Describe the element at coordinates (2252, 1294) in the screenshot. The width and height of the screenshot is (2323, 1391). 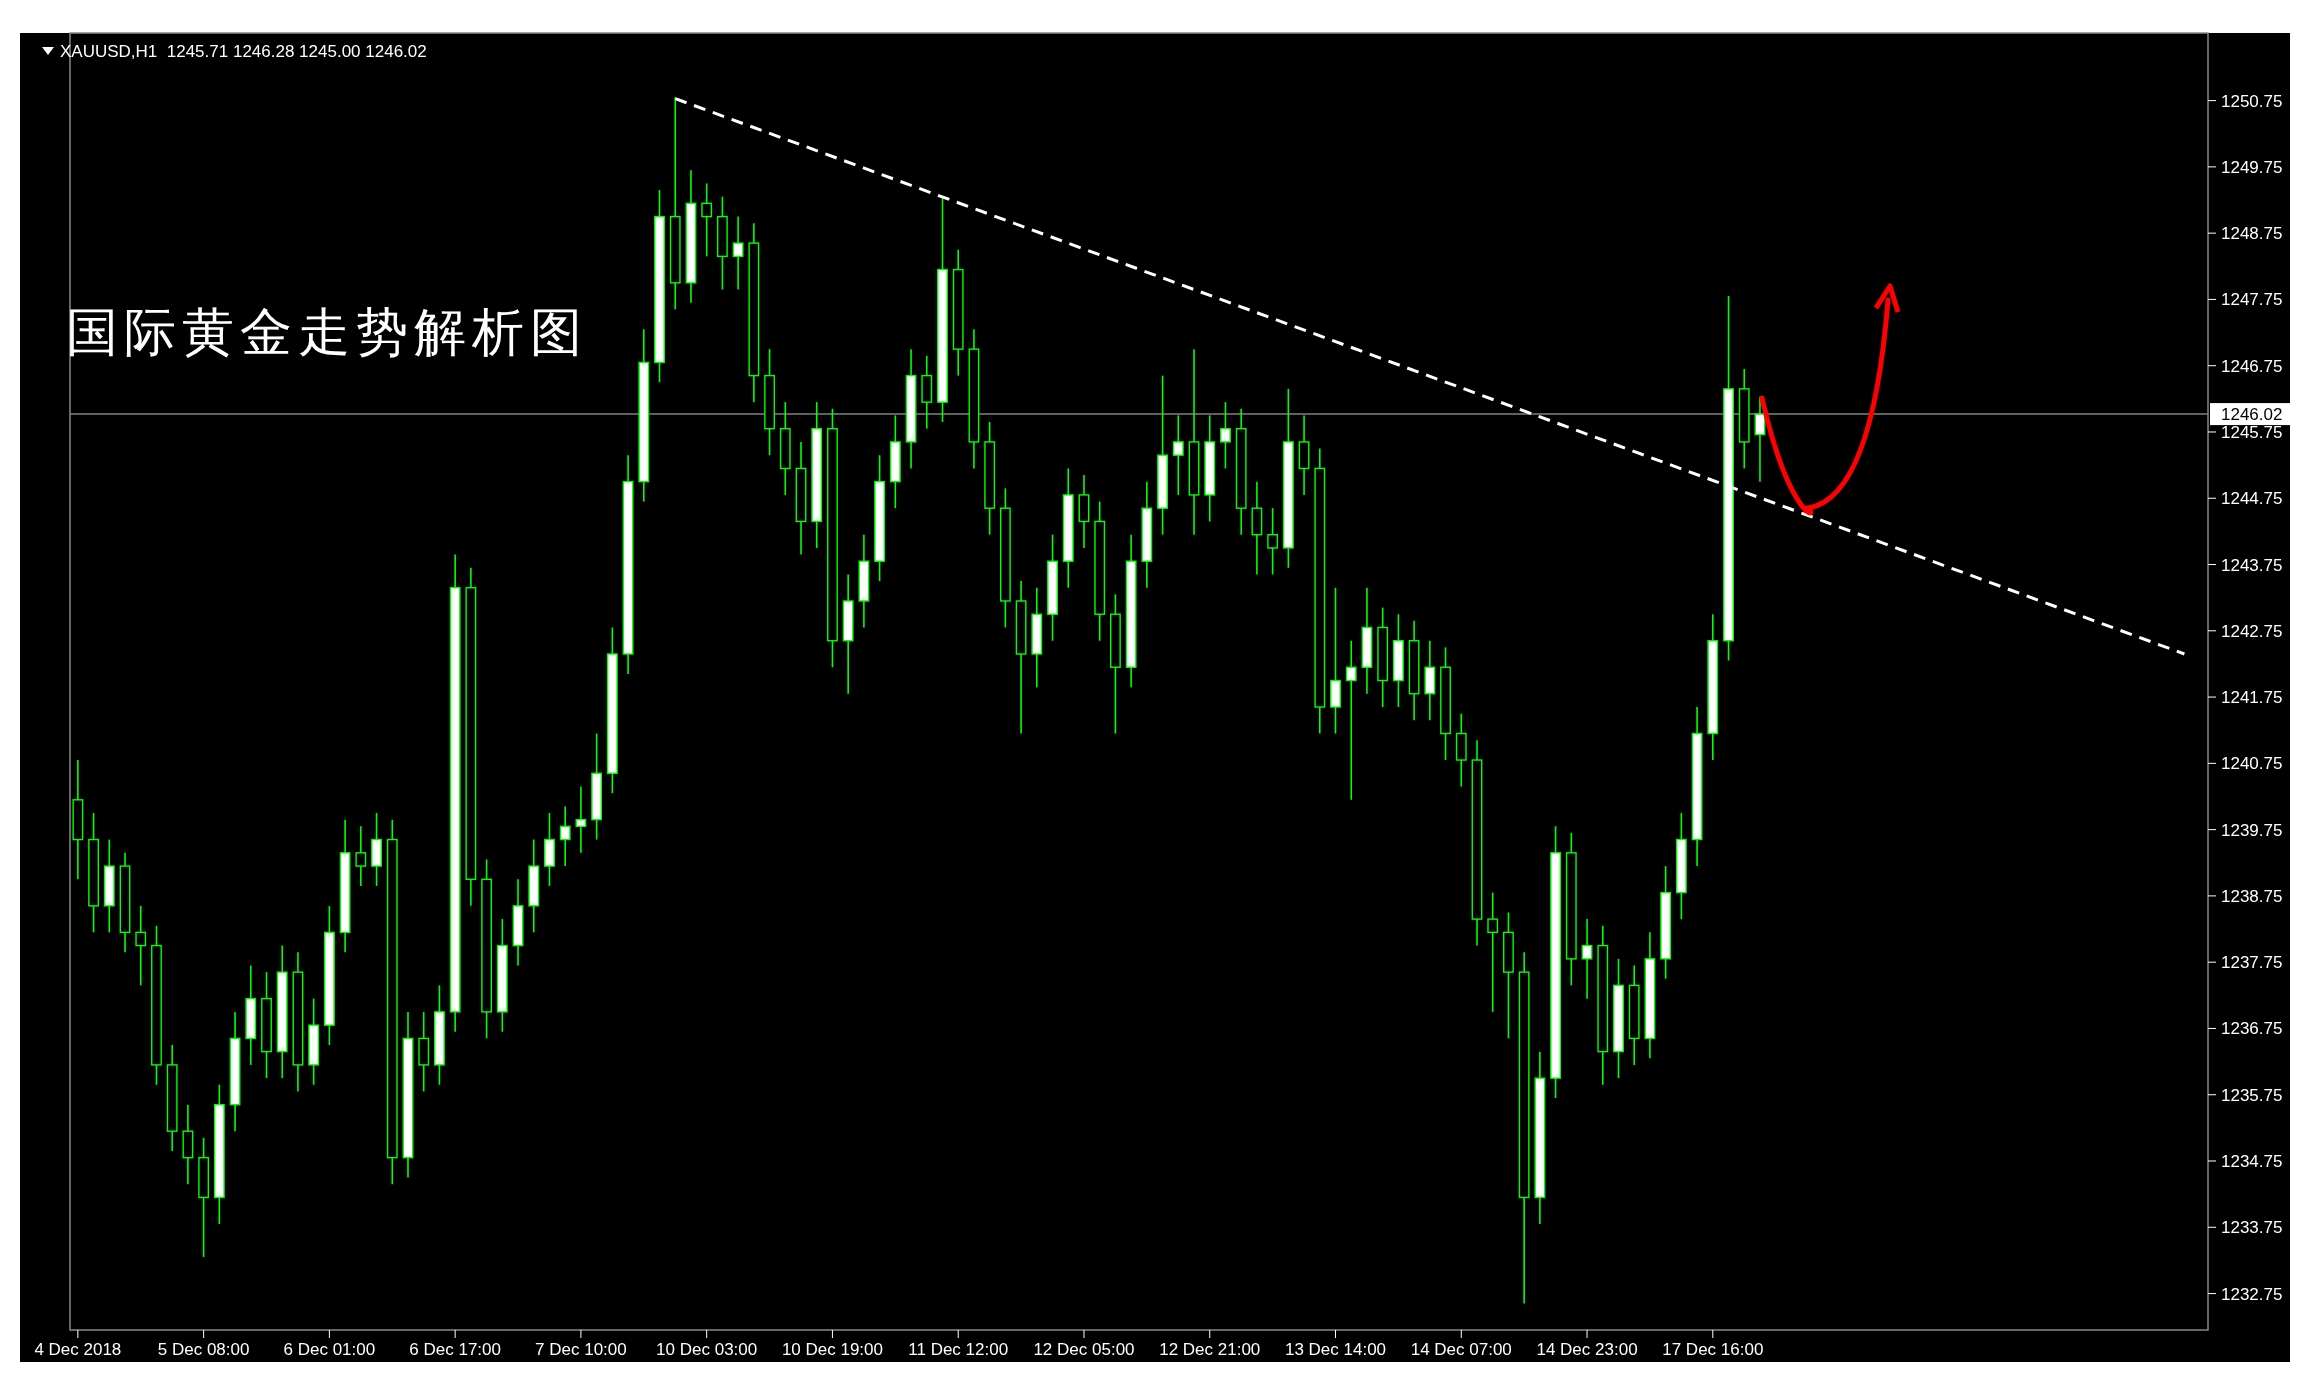
I see `y-tick-label: 1232.75` at that location.